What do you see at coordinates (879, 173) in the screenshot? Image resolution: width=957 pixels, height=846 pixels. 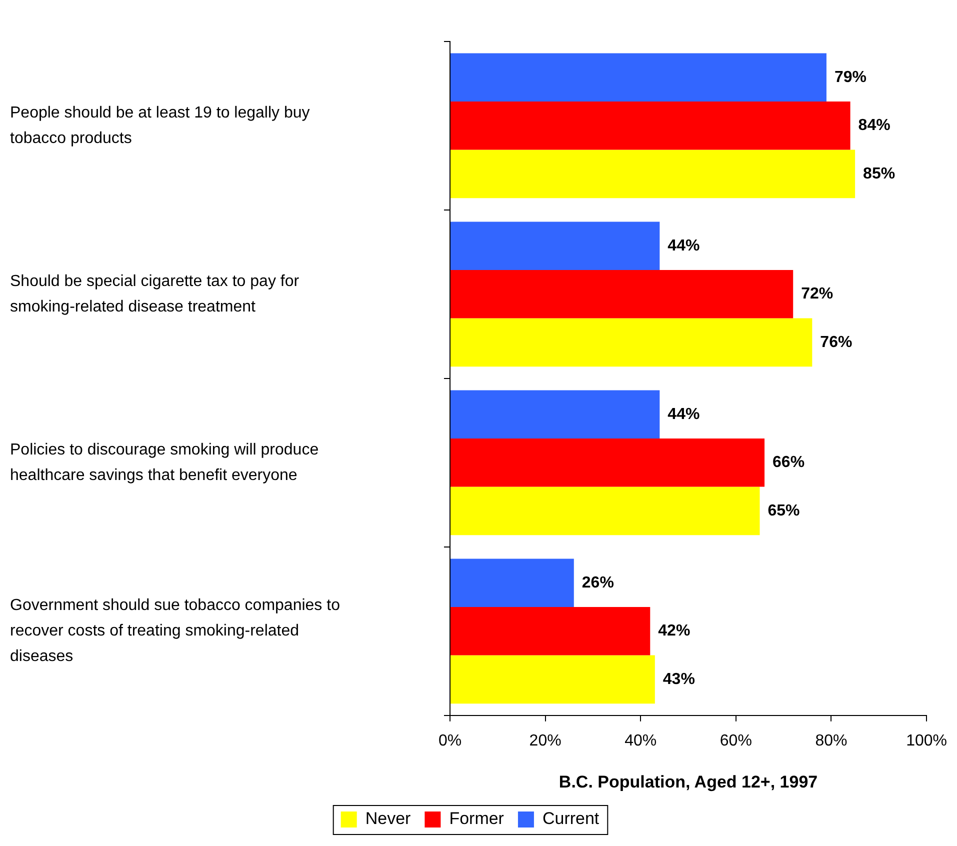 I see `data-label: 85%` at bounding box center [879, 173].